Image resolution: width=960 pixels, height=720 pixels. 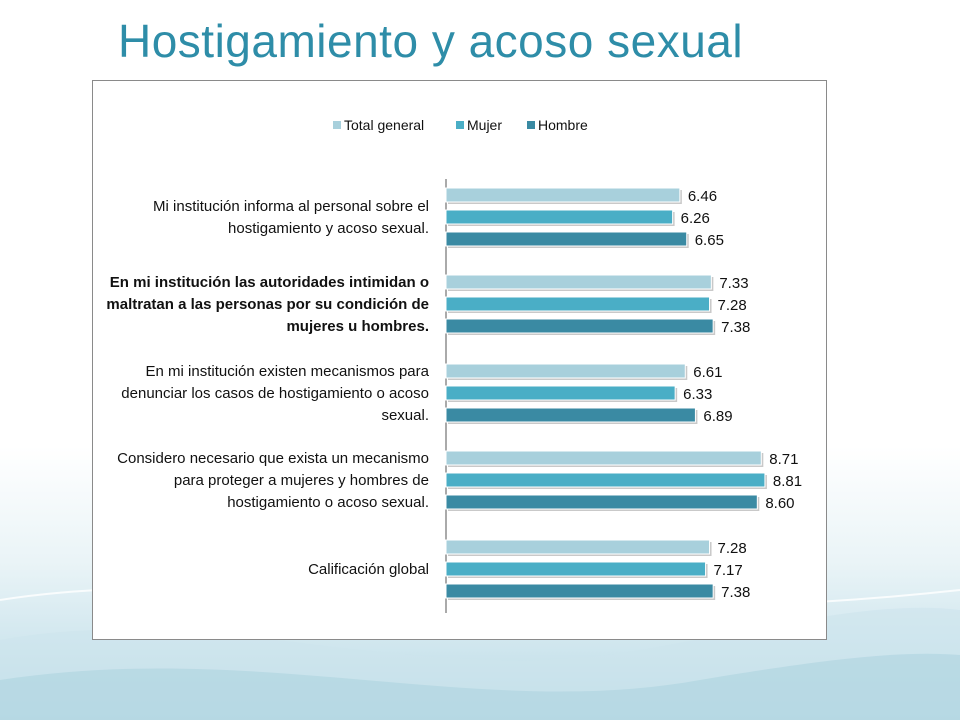 What do you see at coordinates (328, 502) in the screenshot?
I see `category-label-4-line-3: hostigamiento o acoso sexual.` at bounding box center [328, 502].